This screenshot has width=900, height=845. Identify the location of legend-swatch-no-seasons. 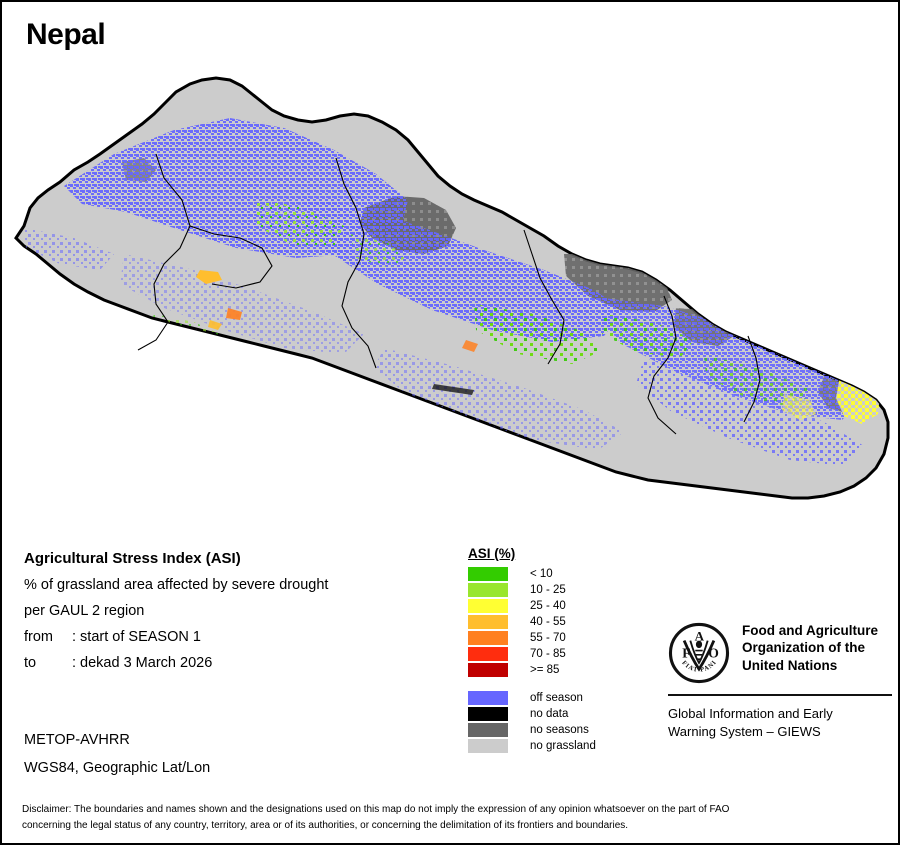
(488, 730).